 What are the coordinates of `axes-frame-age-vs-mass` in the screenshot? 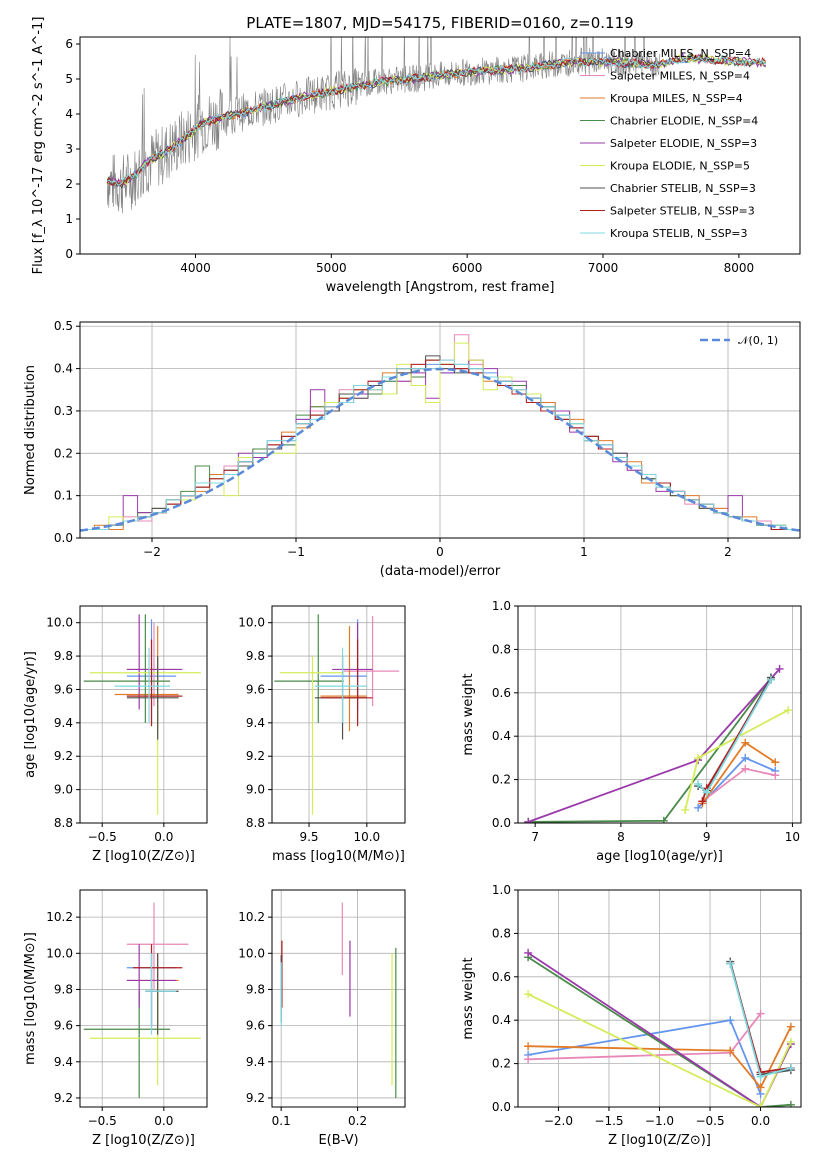 It's located at (338, 714).